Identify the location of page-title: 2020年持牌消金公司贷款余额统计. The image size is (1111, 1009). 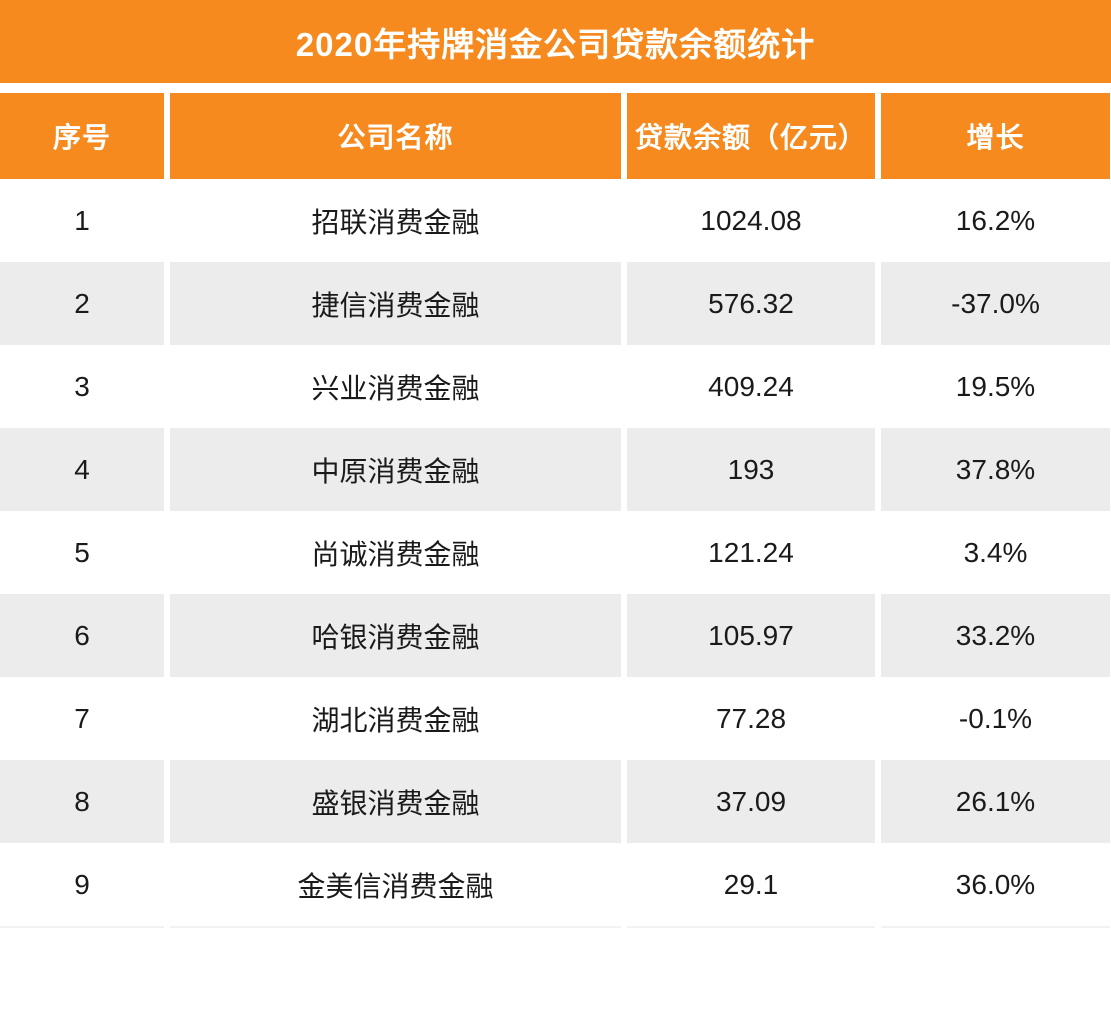
(555, 44).